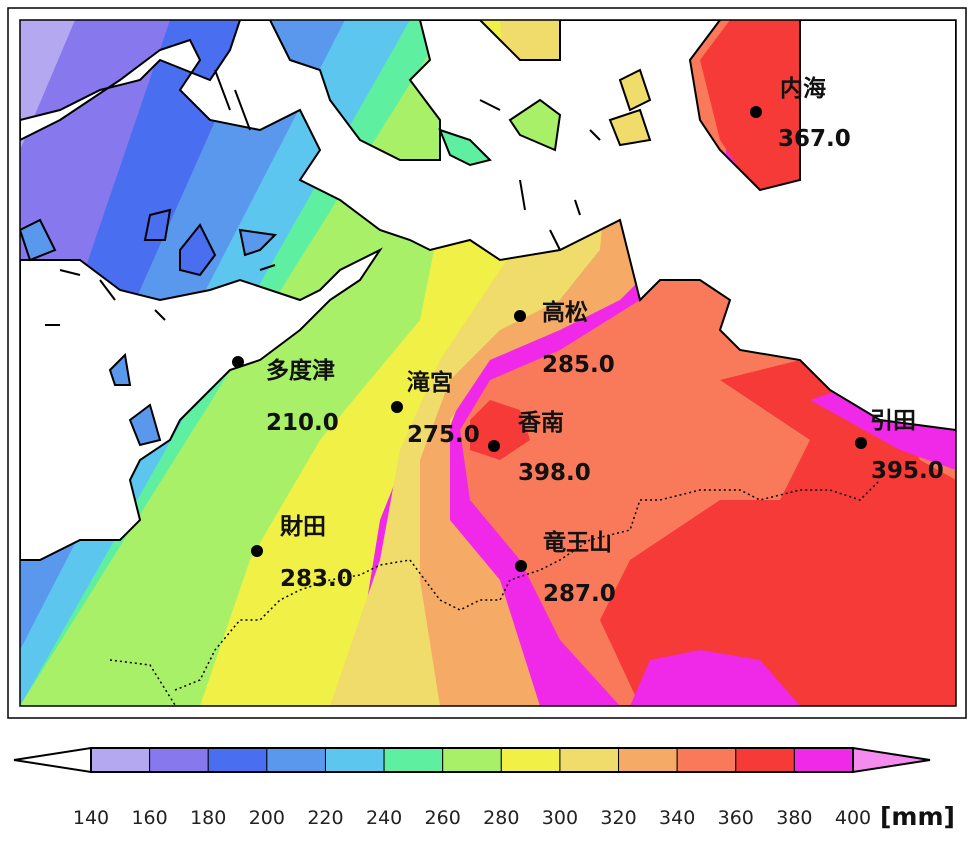  What do you see at coordinates (501, 818) in the screenshot?
I see `colorbar-tick-label: 280` at bounding box center [501, 818].